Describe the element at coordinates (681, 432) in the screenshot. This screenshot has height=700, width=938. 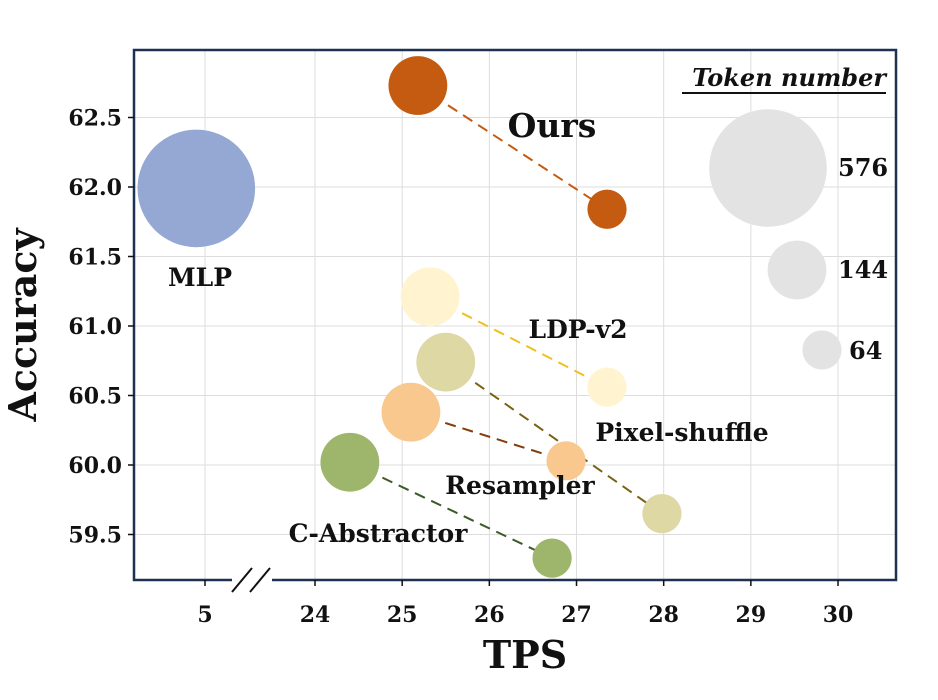
I see `label-pixel-shuffle: Pixel-shuffle` at that location.